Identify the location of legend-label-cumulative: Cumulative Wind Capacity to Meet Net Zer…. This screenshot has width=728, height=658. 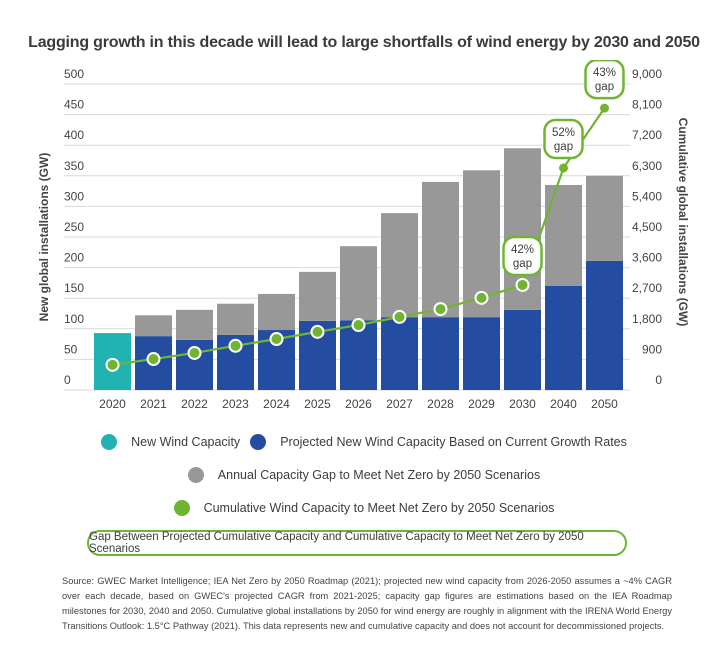
(379, 508).